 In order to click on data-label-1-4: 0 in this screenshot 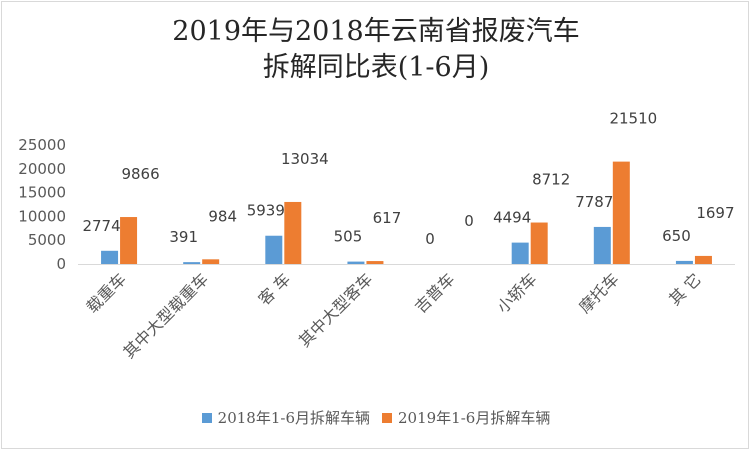, I will do `click(469, 221)`.